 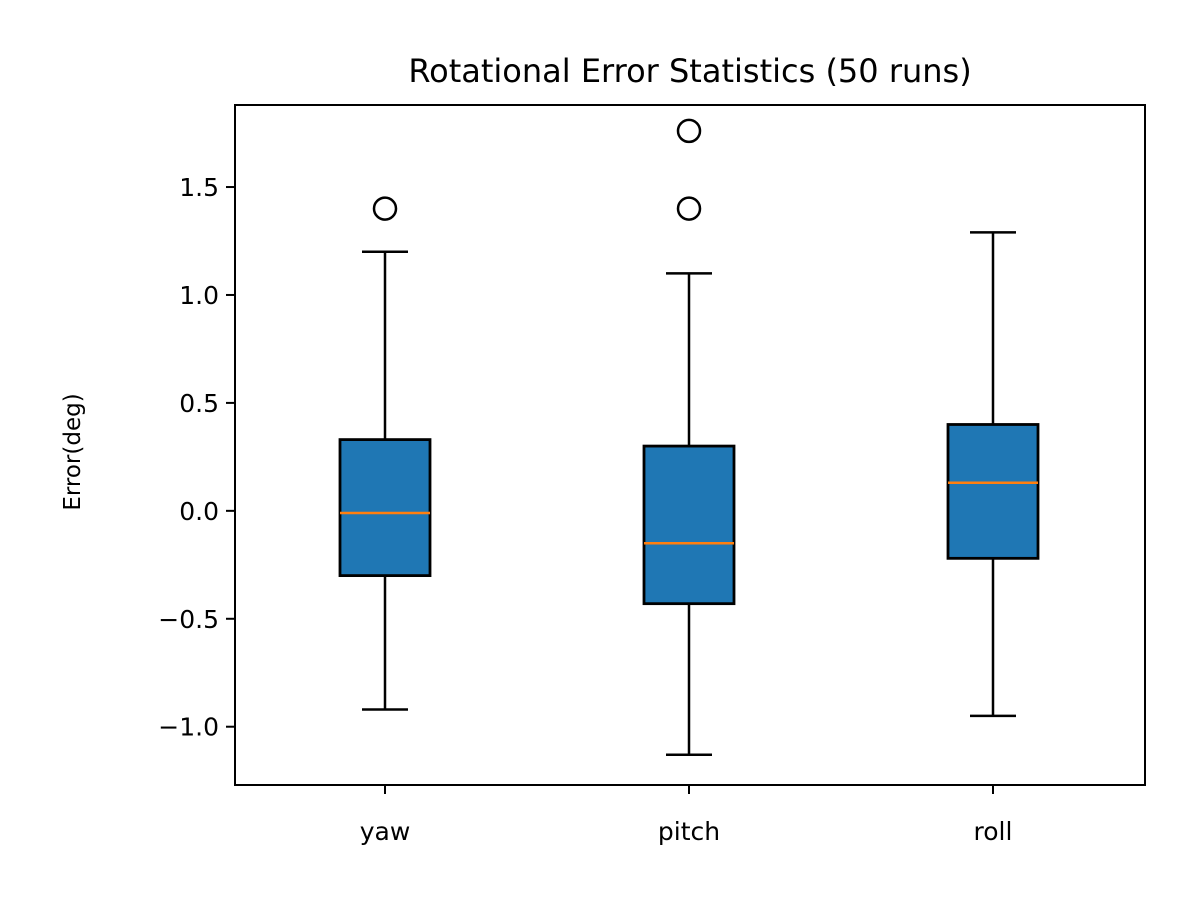 What do you see at coordinates (199, 295) in the screenshot?
I see `y-tick-label-2: 1.0` at bounding box center [199, 295].